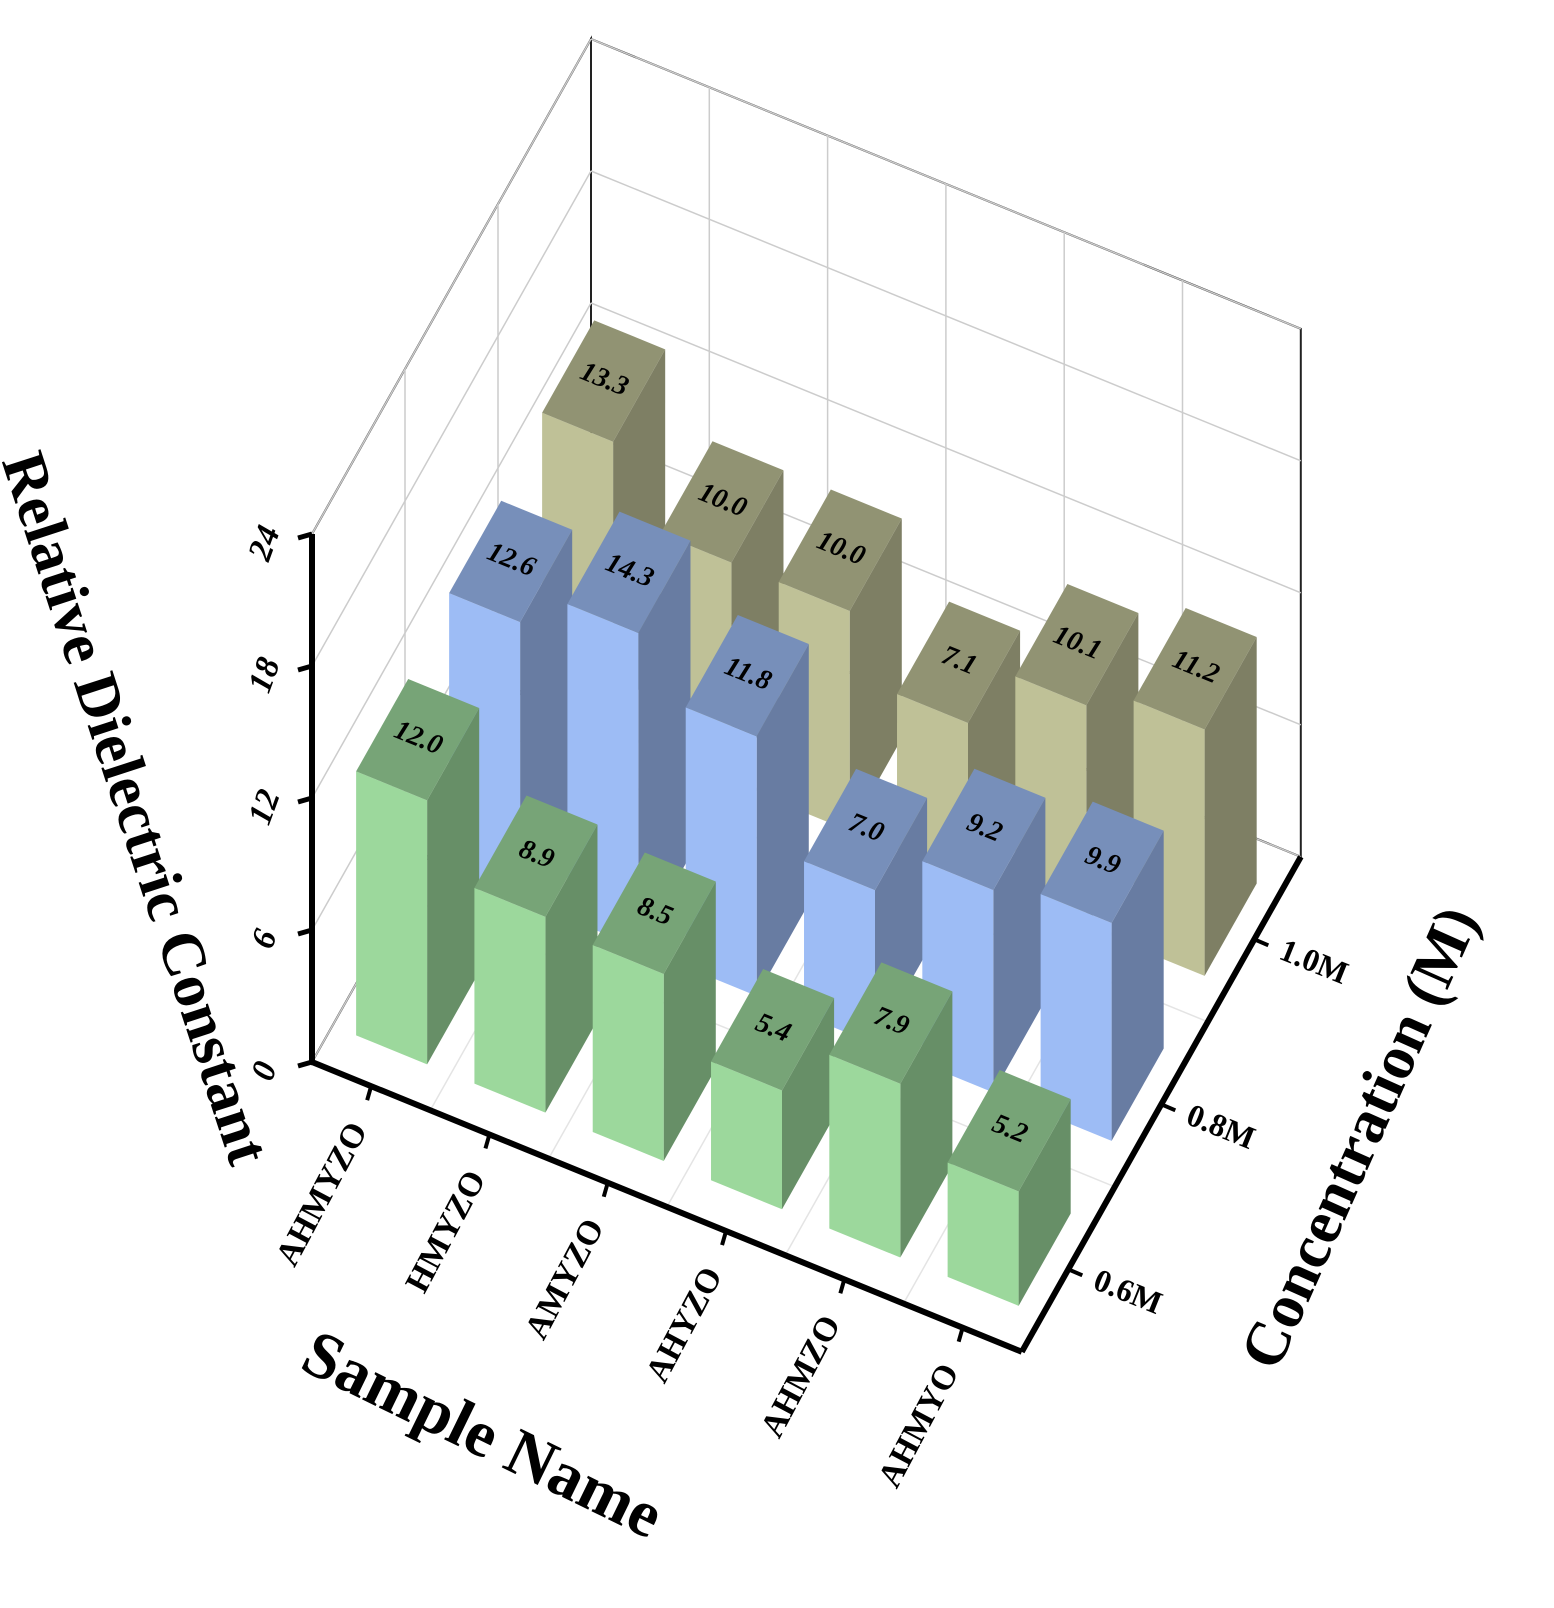  I want to click on y-axis-title: Concentration (M), so click(1359, 1138).